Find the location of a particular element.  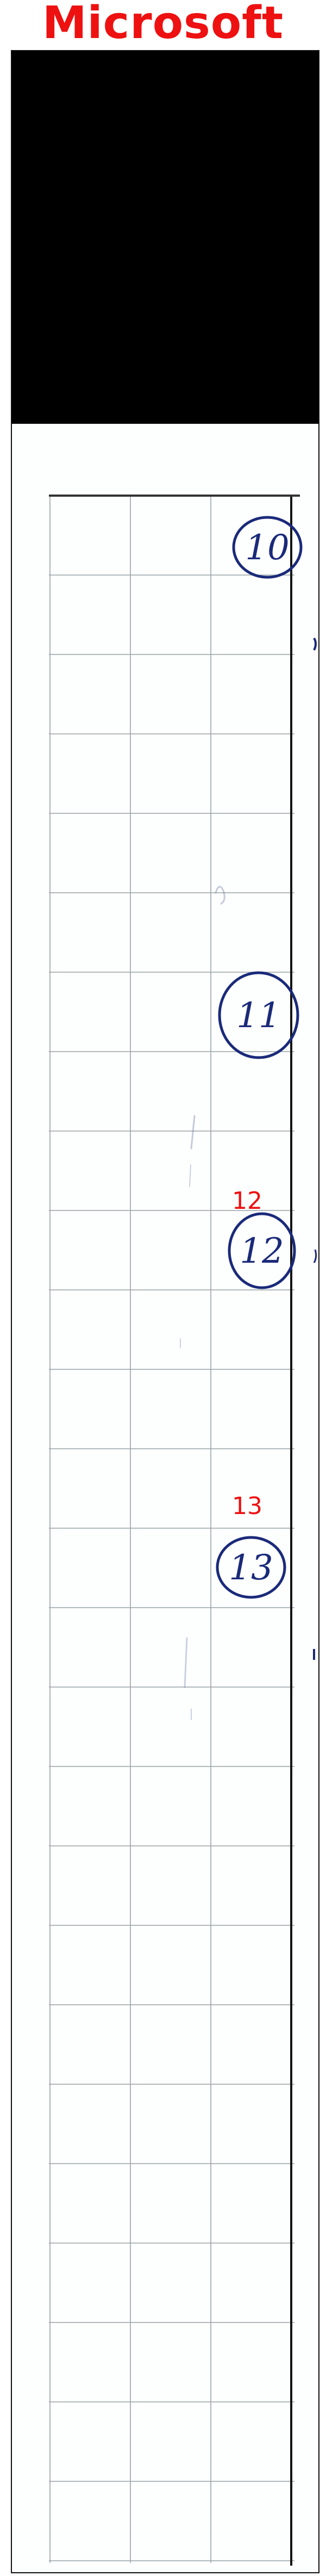

circled-number-11-outline is located at coordinates (258, 1015).